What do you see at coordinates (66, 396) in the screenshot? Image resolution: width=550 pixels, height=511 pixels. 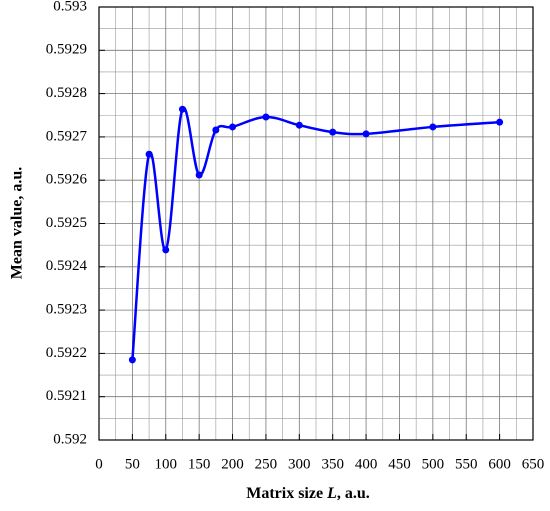 I see `y-tick-label: 0.5921` at bounding box center [66, 396].